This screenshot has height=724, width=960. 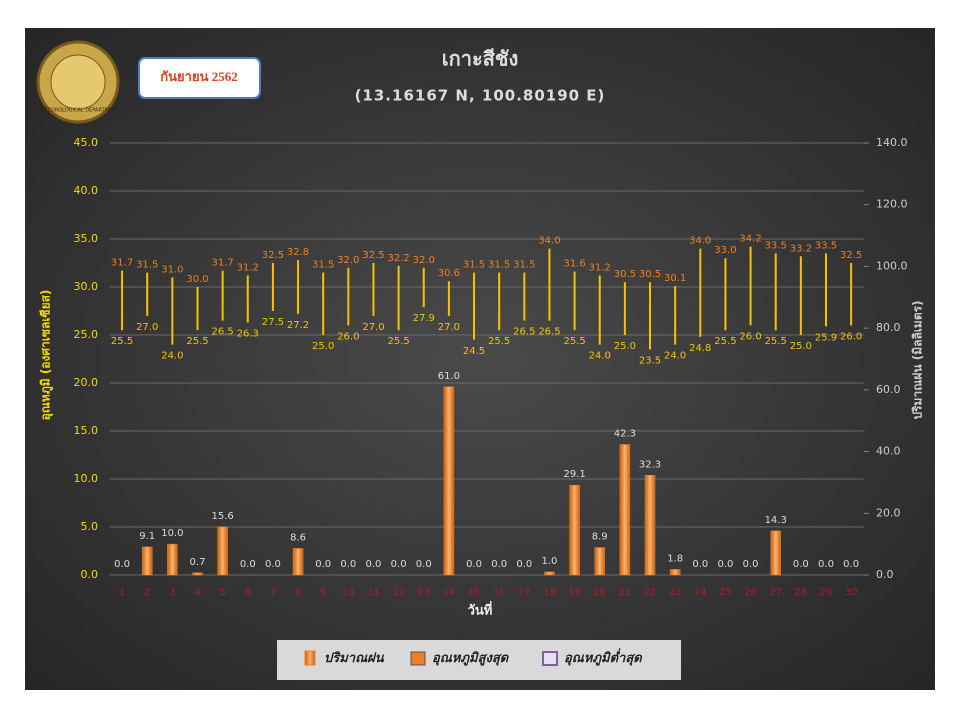 I want to click on max-temp-label: 32.5, so click(x=373, y=255).